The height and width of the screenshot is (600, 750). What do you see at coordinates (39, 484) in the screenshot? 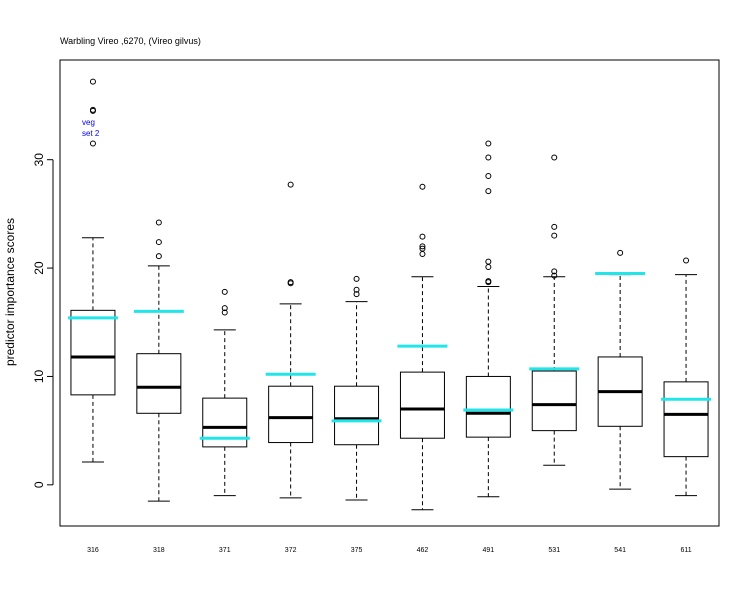
I see `y-tick-label: 0` at bounding box center [39, 484].